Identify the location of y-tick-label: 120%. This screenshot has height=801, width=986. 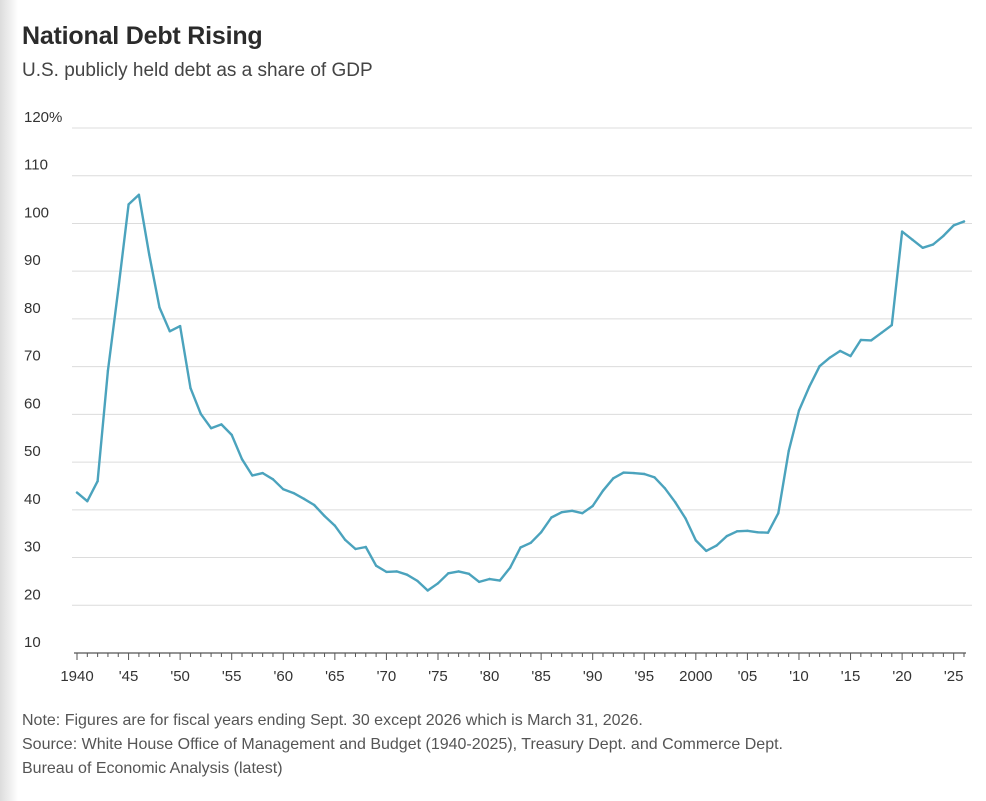
(43, 117).